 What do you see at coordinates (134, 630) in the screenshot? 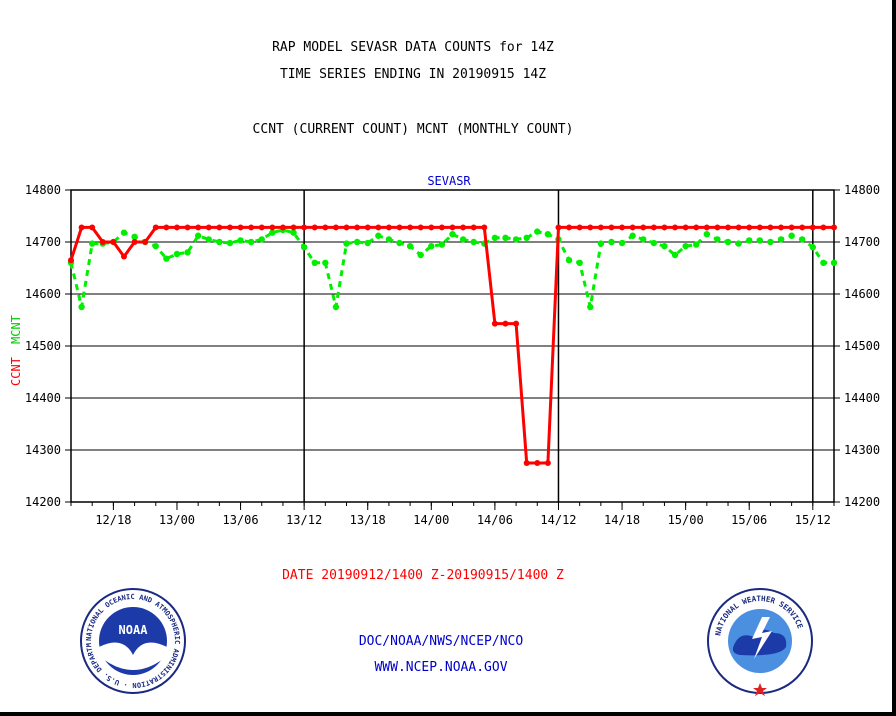
I see `noaa-center-text: NOAA` at bounding box center [134, 630].